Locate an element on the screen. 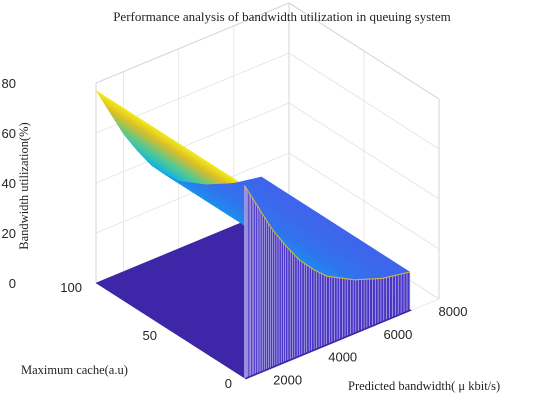 This screenshot has width=550, height=402. y-tick-label: 100 is located at coordinates (71, 287).